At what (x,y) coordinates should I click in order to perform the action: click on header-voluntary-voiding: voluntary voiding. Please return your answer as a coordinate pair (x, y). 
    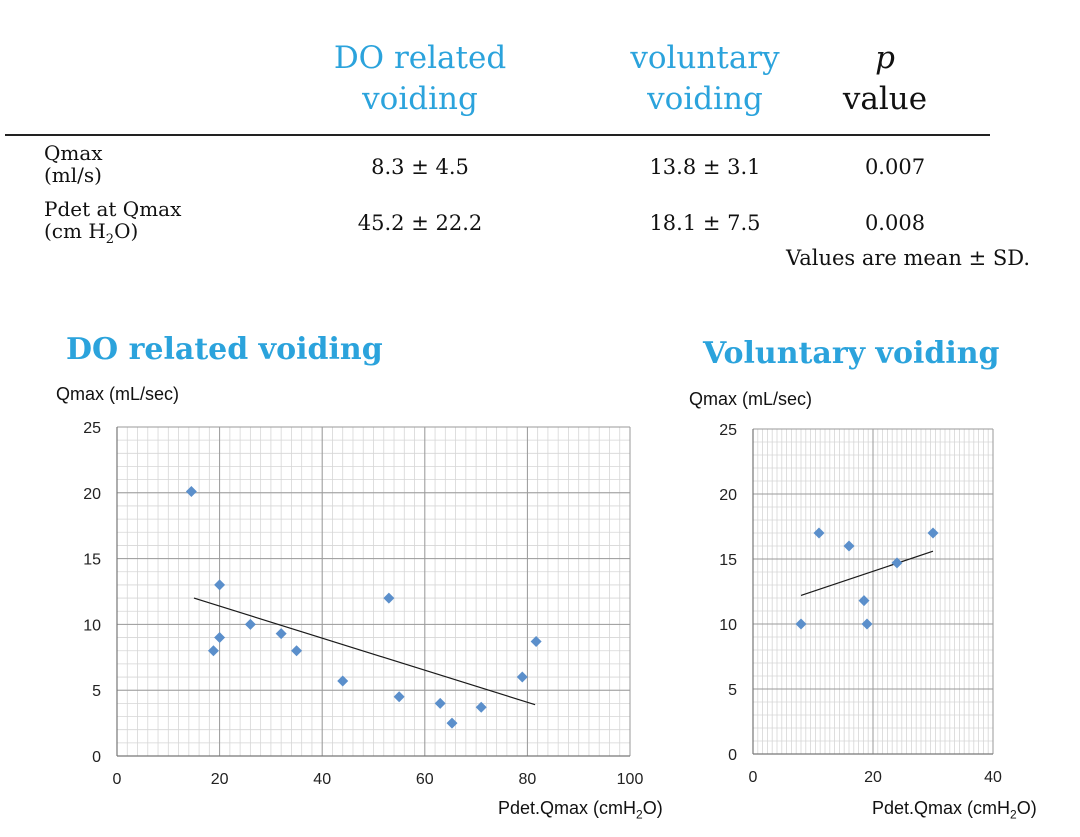
    Looking at the image, I should click on (705, 78).